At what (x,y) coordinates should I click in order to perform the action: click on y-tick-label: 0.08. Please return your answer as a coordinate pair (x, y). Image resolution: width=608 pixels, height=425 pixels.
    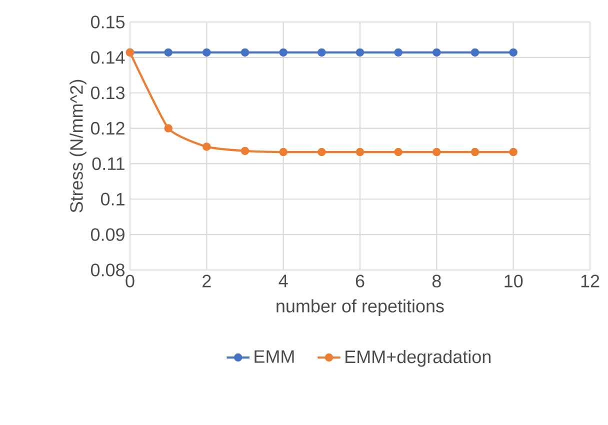
    Looking at the image, I should click on (107, 270).